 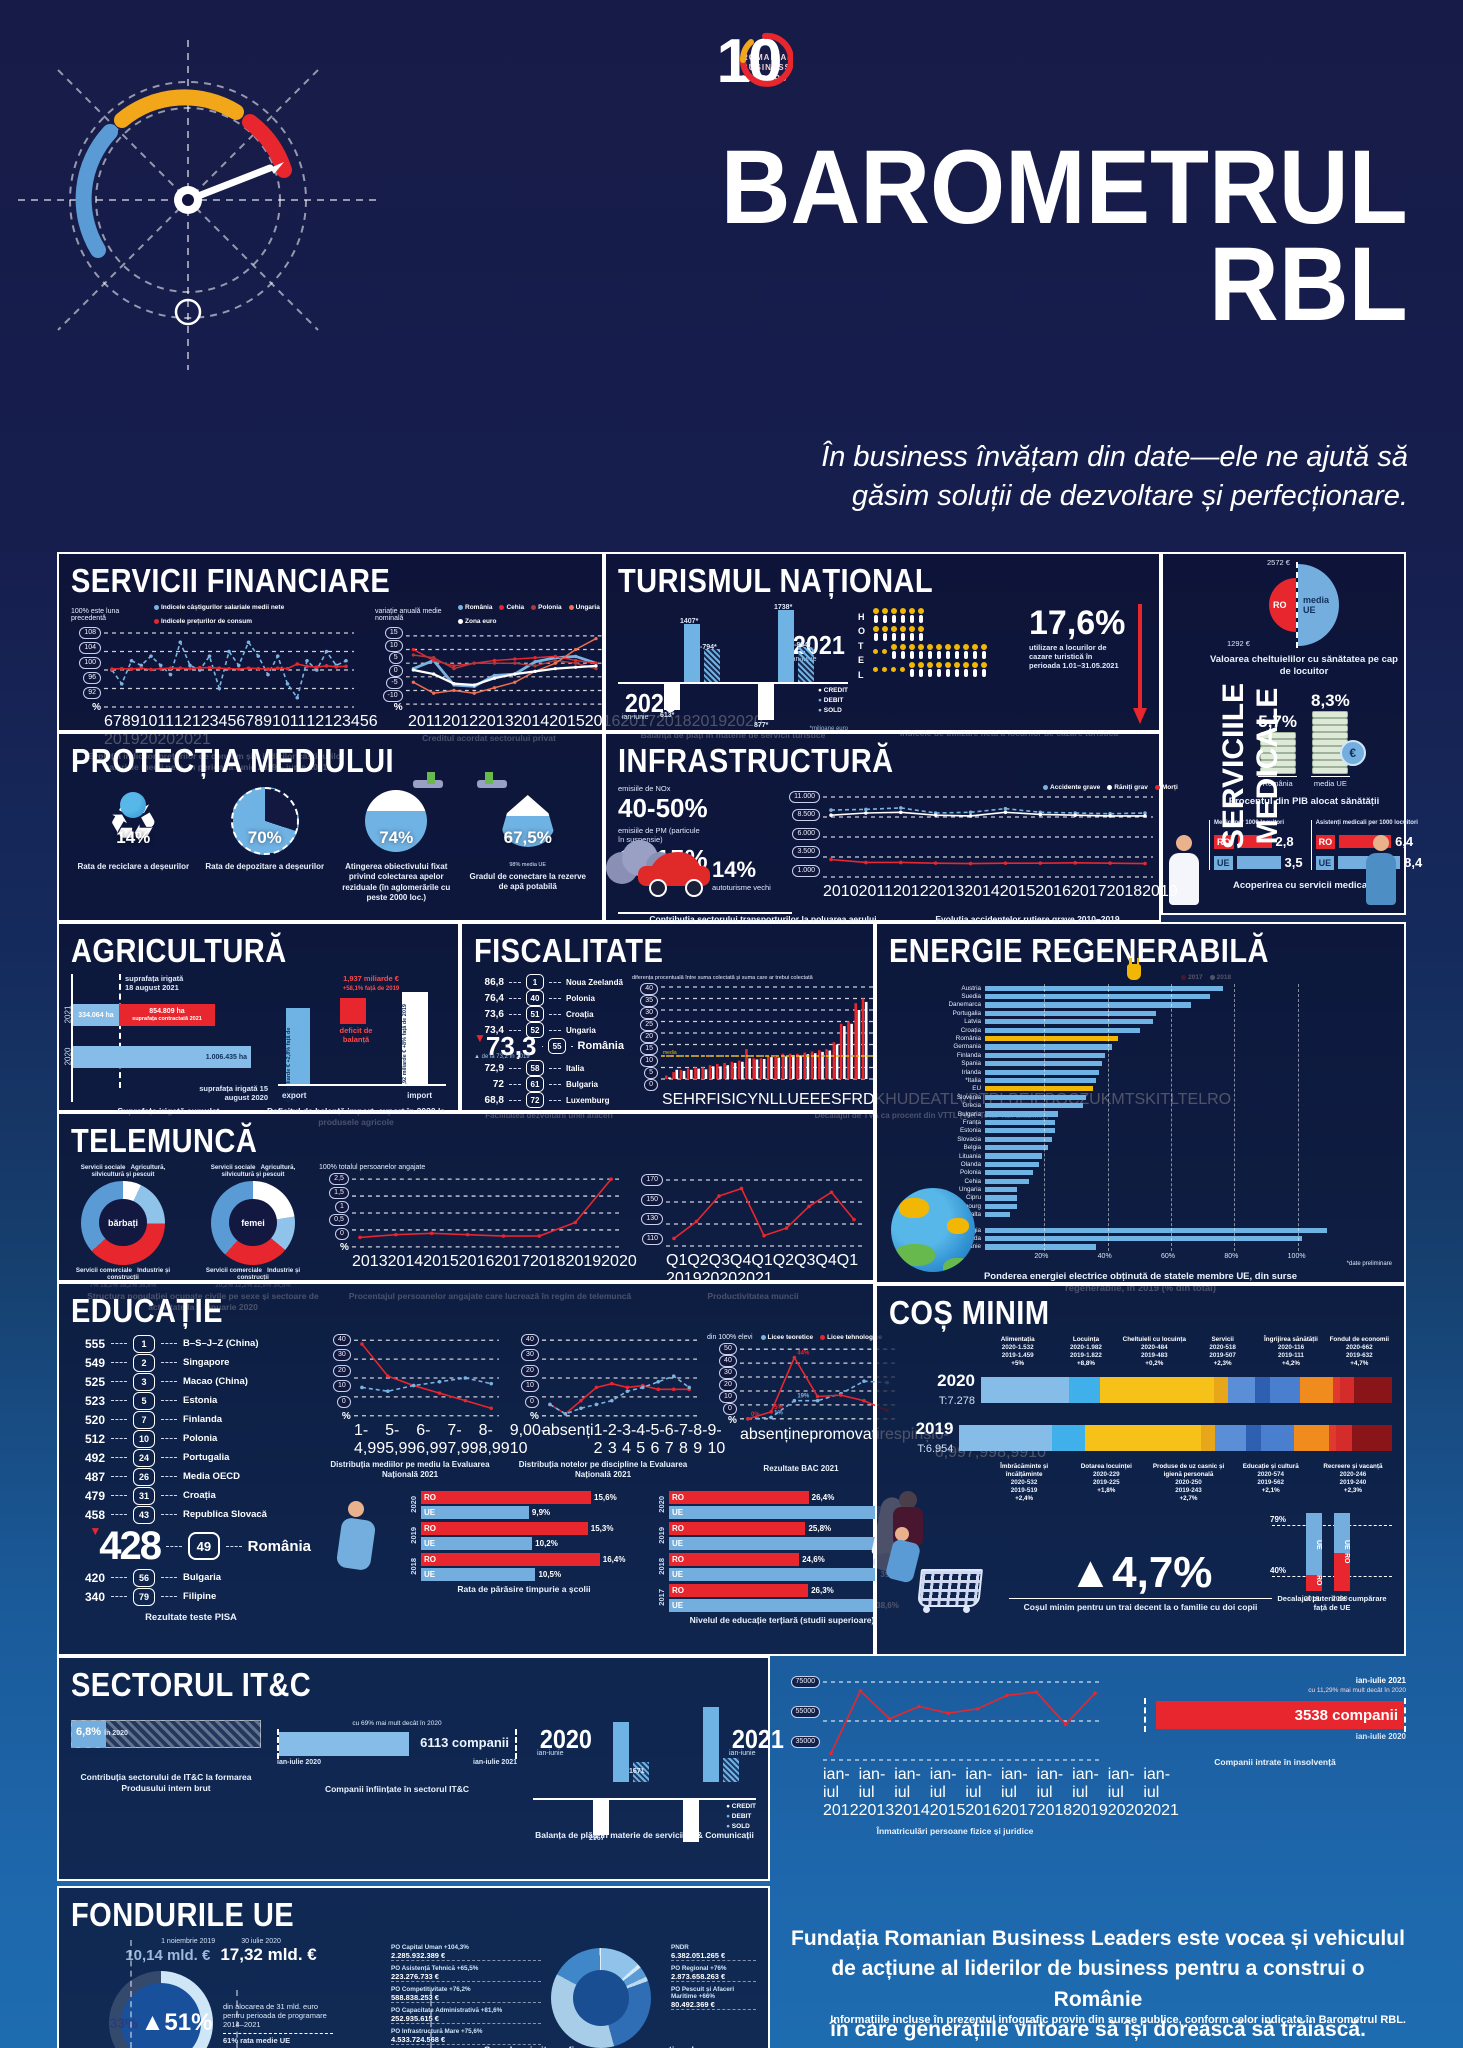 I want to click on chart-caption: Procentul din PIB alocat sănătății, so click(x=1304, y=801).